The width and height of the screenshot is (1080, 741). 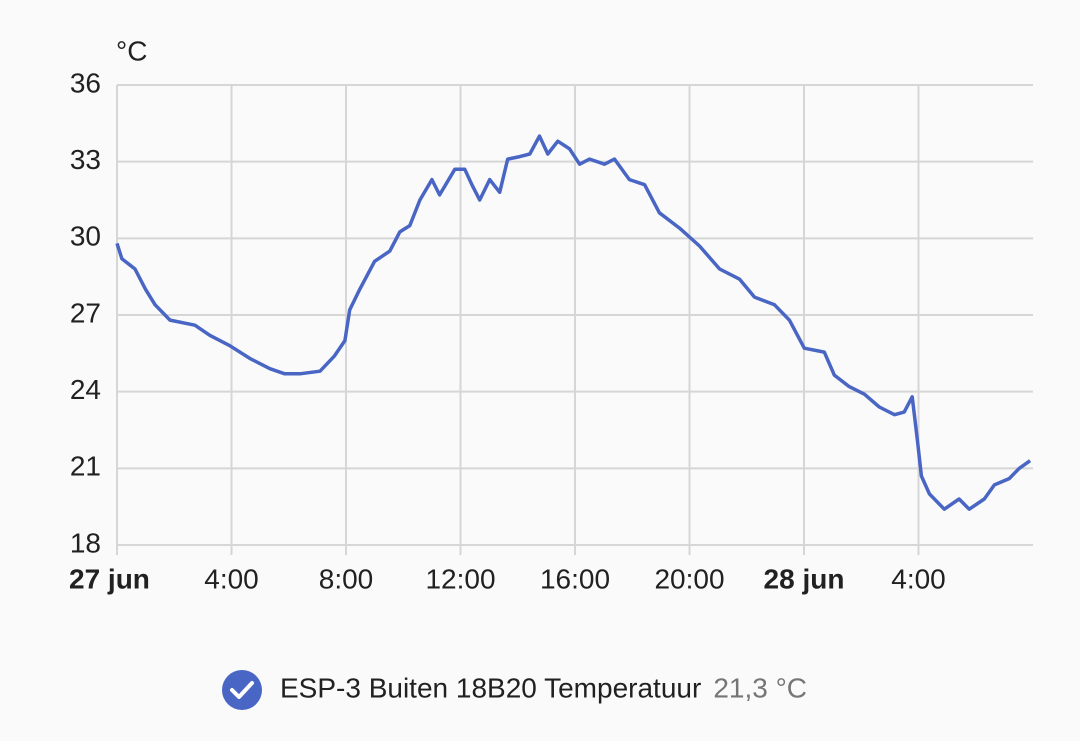 What do you see at coordinates (85, 466) in the screenshot?
I see `y-tick-label: 21` at bounding box center [85, 466].